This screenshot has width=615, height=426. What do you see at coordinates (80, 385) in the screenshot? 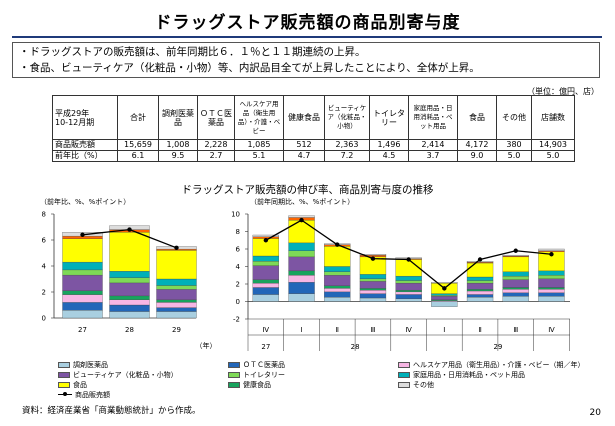
I see `legend-label: 食品` at bounding box center [80, 385].